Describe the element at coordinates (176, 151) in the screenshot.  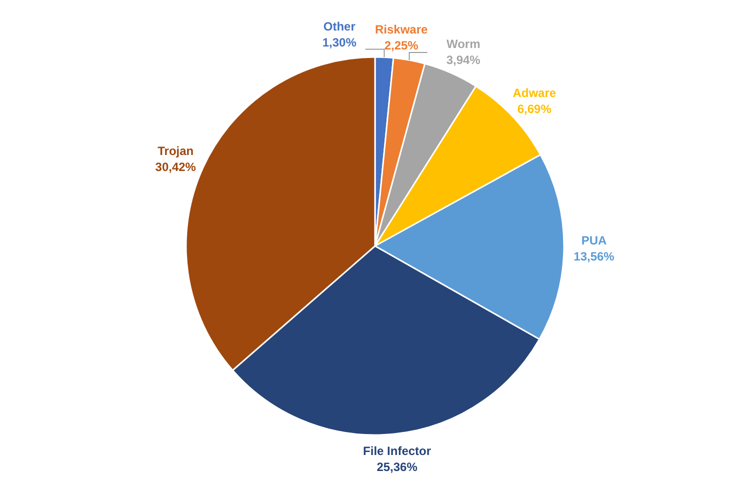
I see `slice-label: Trojan` at that location.